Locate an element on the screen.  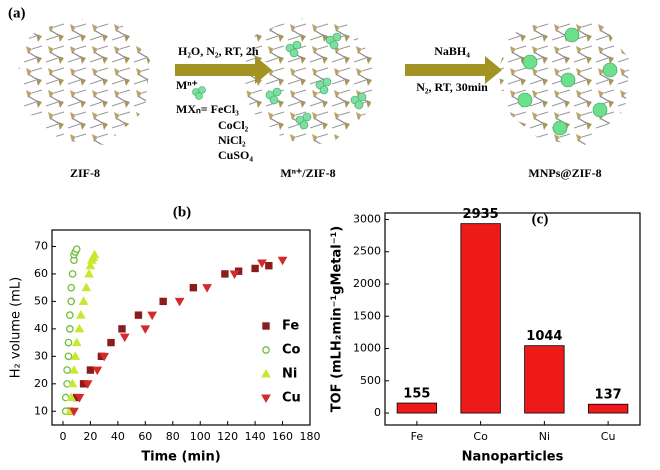
x-tick-label: 60 is located at coordinates (145, 436).